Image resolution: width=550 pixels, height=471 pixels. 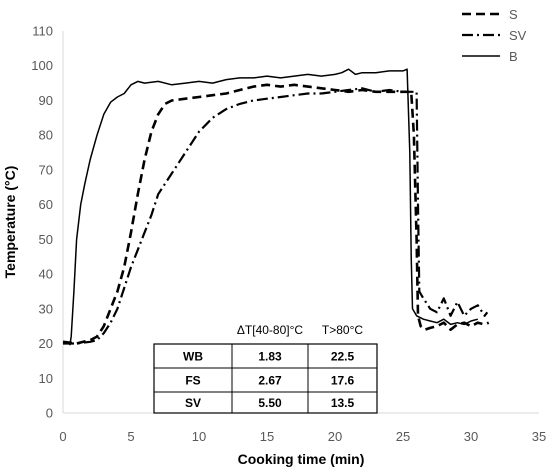 I want to click on y-tick-label: 20, so click(x=46, y=343).